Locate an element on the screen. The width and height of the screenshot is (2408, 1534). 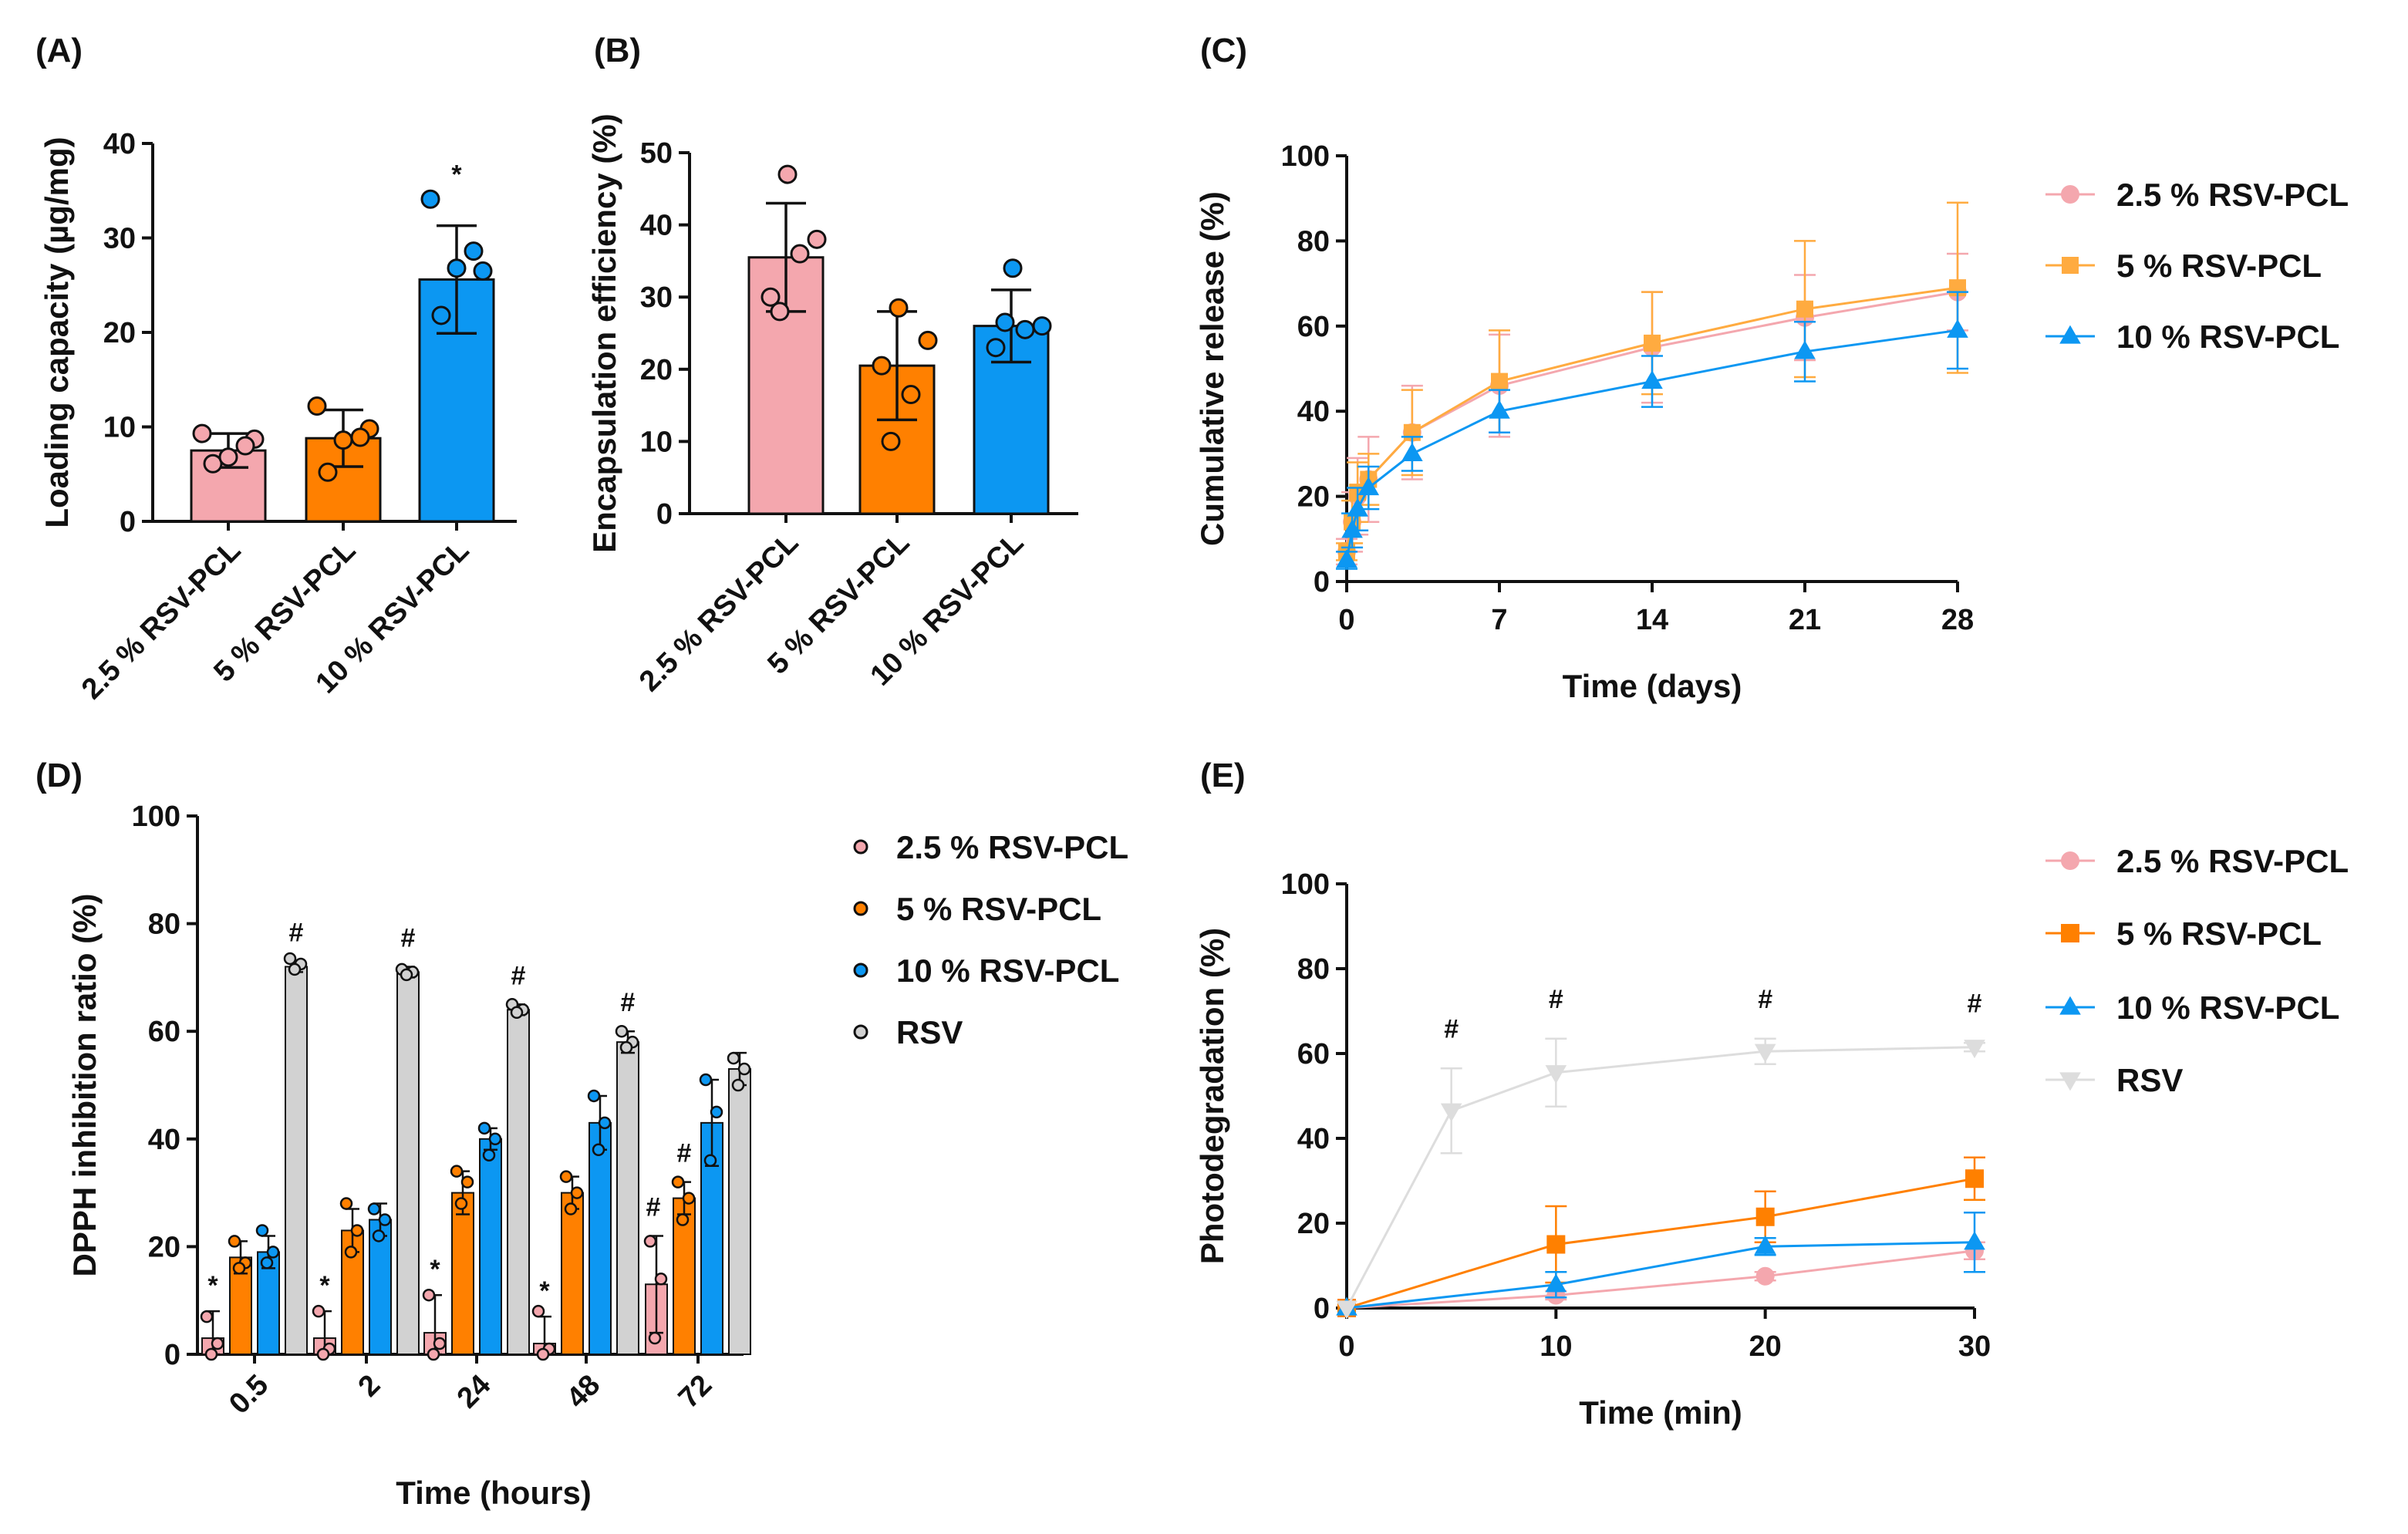
x-tick-label: 24 is located at coordinates (474, 1392).